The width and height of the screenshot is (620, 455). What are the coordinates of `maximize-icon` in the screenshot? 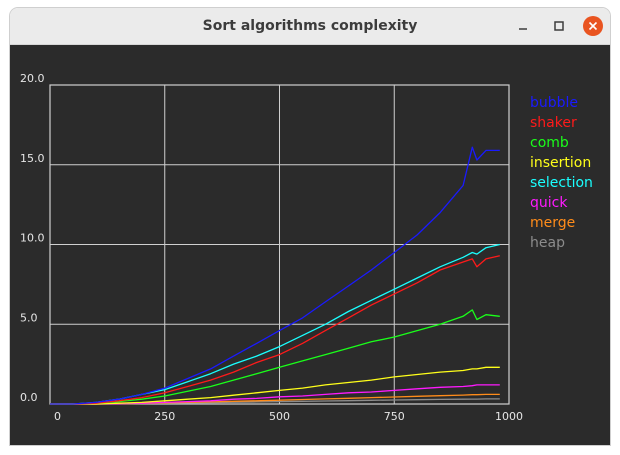 It's located at (559, 26).